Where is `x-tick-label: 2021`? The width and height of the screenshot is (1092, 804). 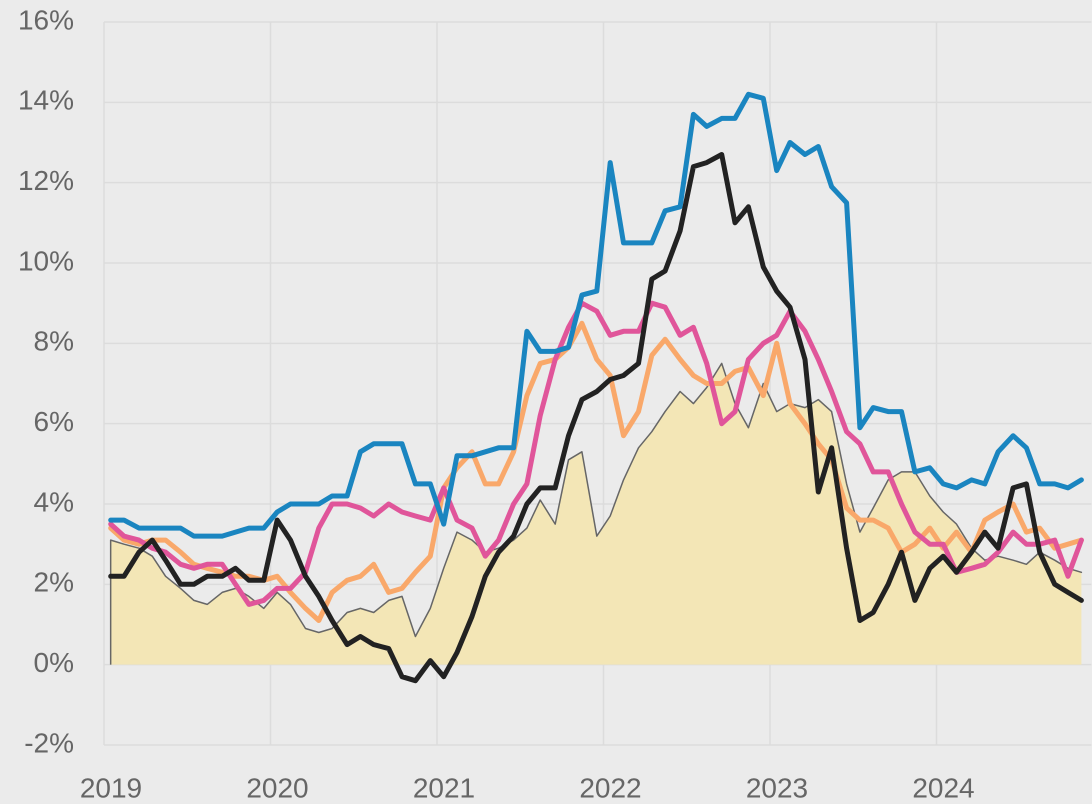 x-tick-label: 2021 is located at coordinates (444, 787).